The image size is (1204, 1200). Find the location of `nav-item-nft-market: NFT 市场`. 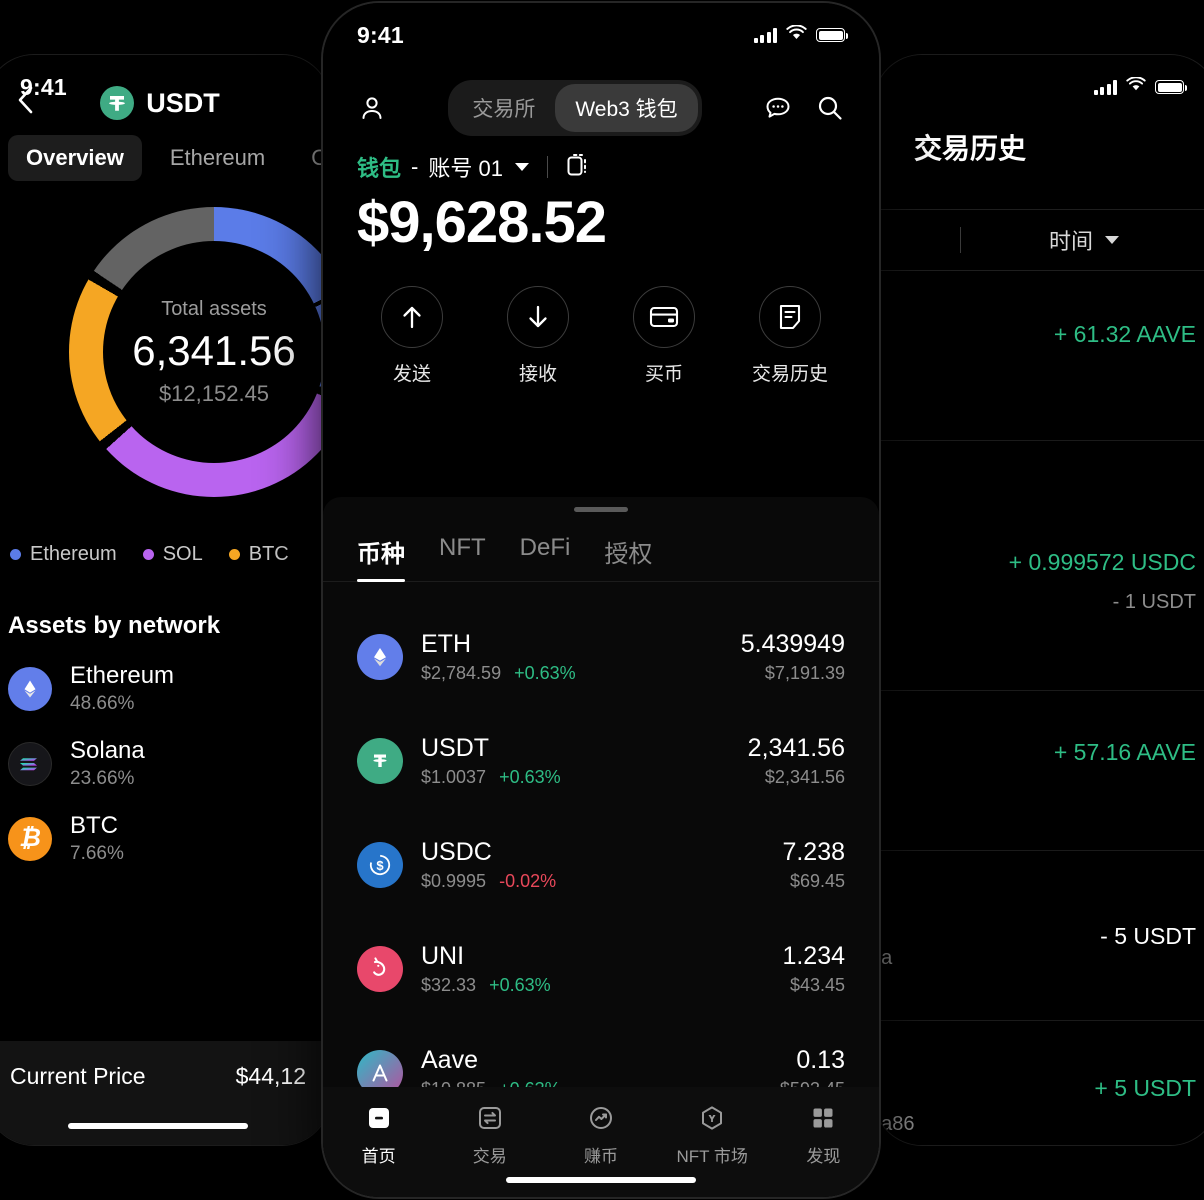

nav-item-nft-market: NFT 市场 is located at coordinates (712, 1134).